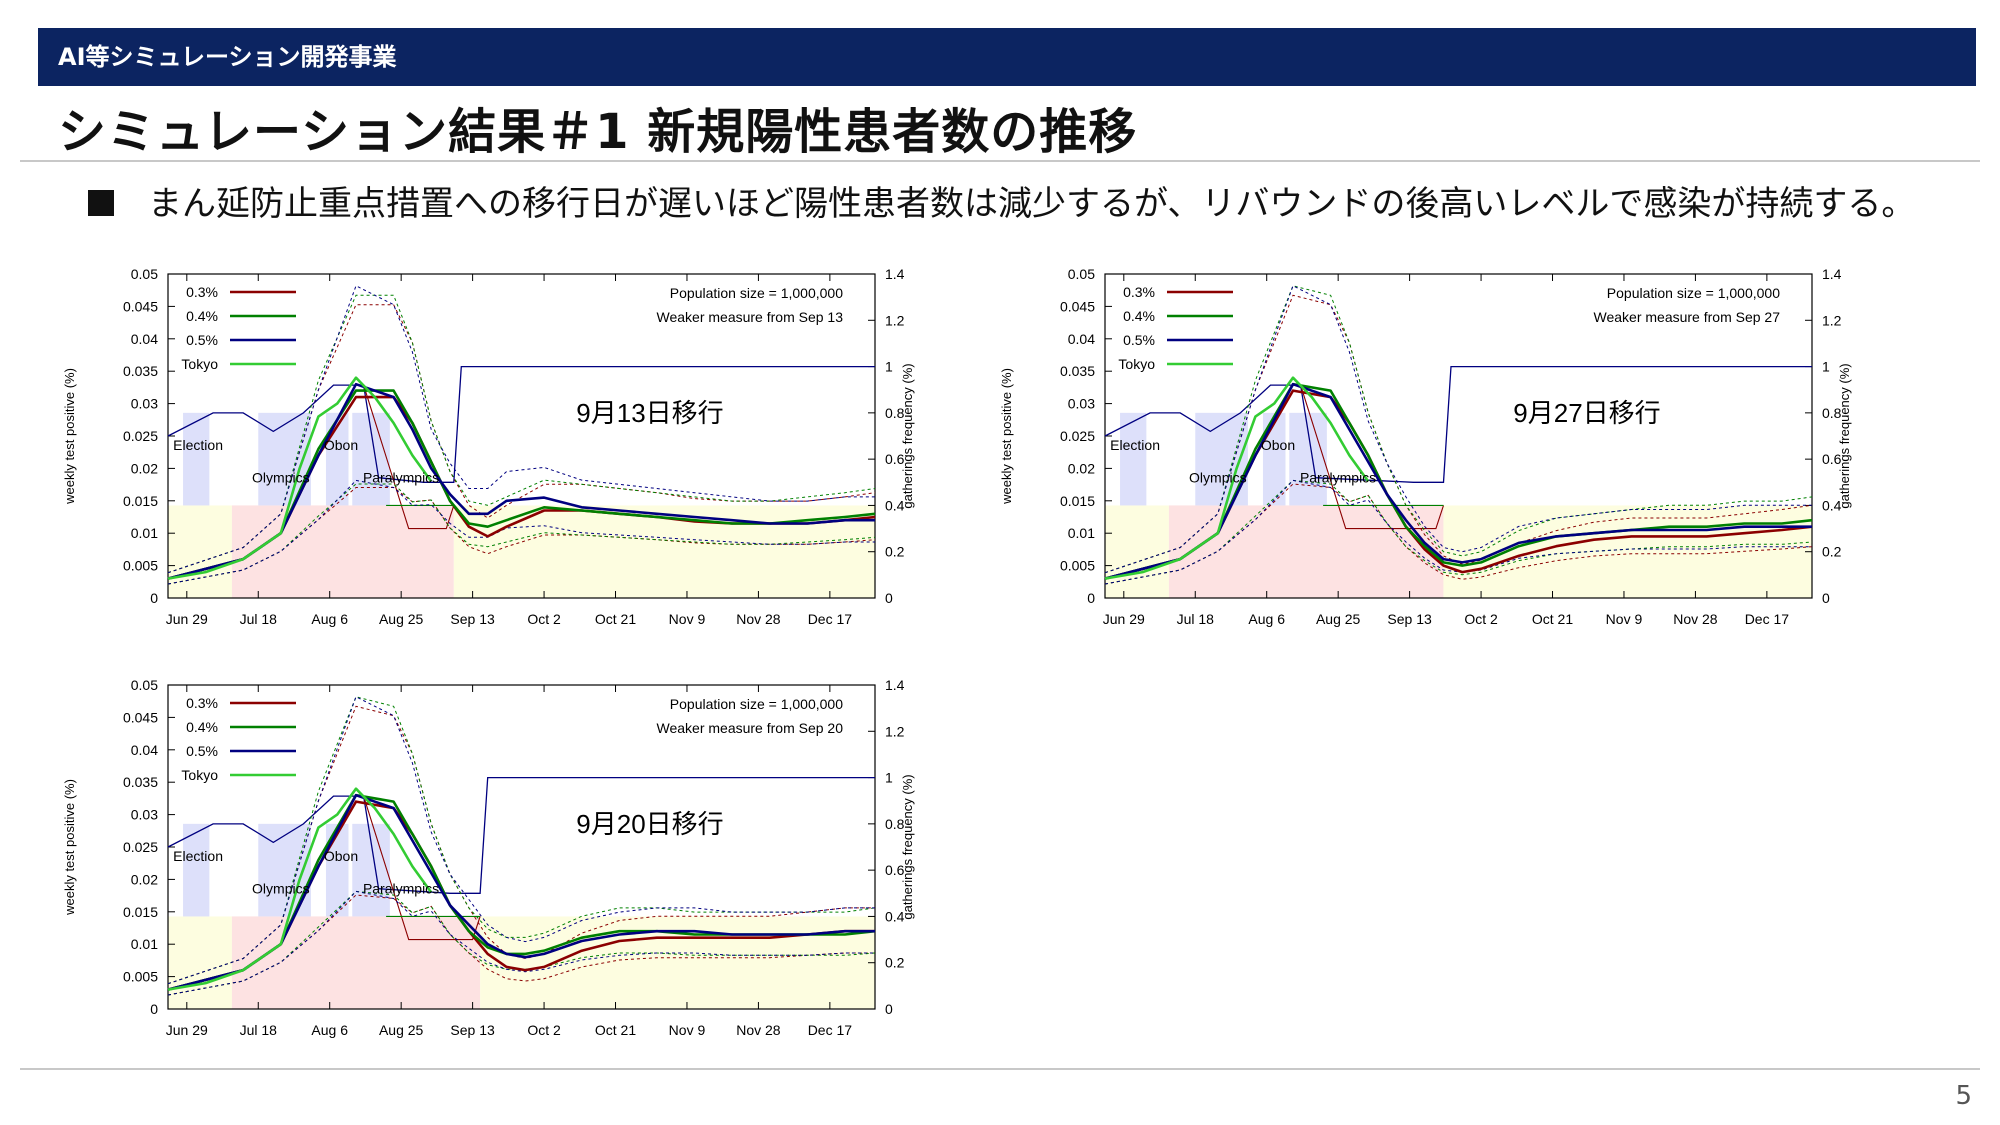  What do you see at coordinates (649, 413) in the screenshot?
I see `annotation-label: 9月13日移行` at bounding box center [649, 413].